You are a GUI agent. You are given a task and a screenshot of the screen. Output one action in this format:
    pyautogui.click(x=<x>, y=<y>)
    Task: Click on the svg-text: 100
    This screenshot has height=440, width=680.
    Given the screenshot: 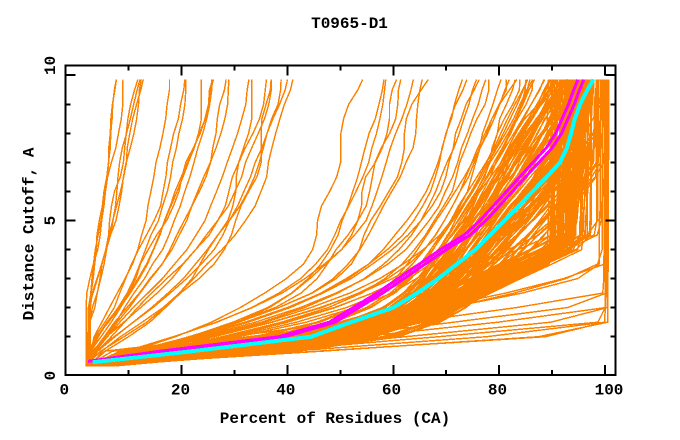 What is the action you would take?
    pyautogui.click(x=609, y=391)
    